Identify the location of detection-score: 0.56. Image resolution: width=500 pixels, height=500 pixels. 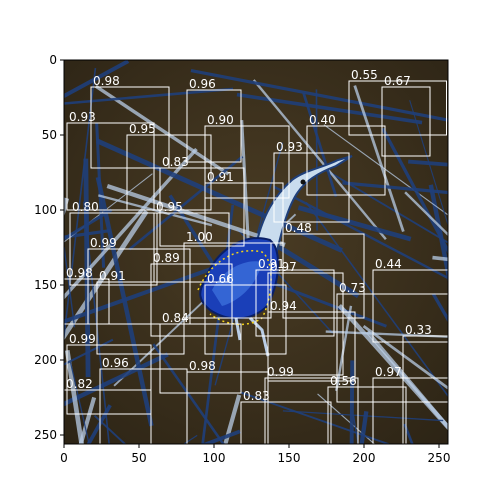
(343, 381).